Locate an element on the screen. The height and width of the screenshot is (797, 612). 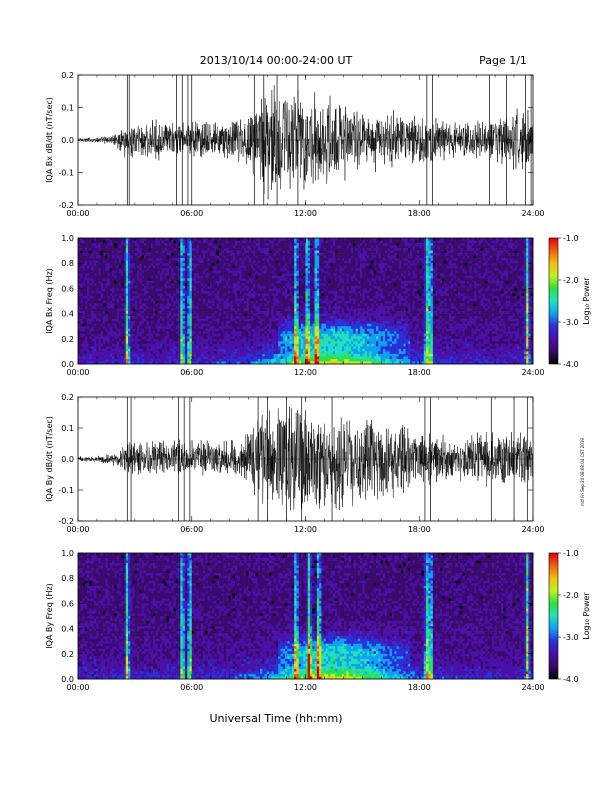
y-axis-label: IQA Bx dB/dt (nT/sec) is located at coordinates (49, 140).